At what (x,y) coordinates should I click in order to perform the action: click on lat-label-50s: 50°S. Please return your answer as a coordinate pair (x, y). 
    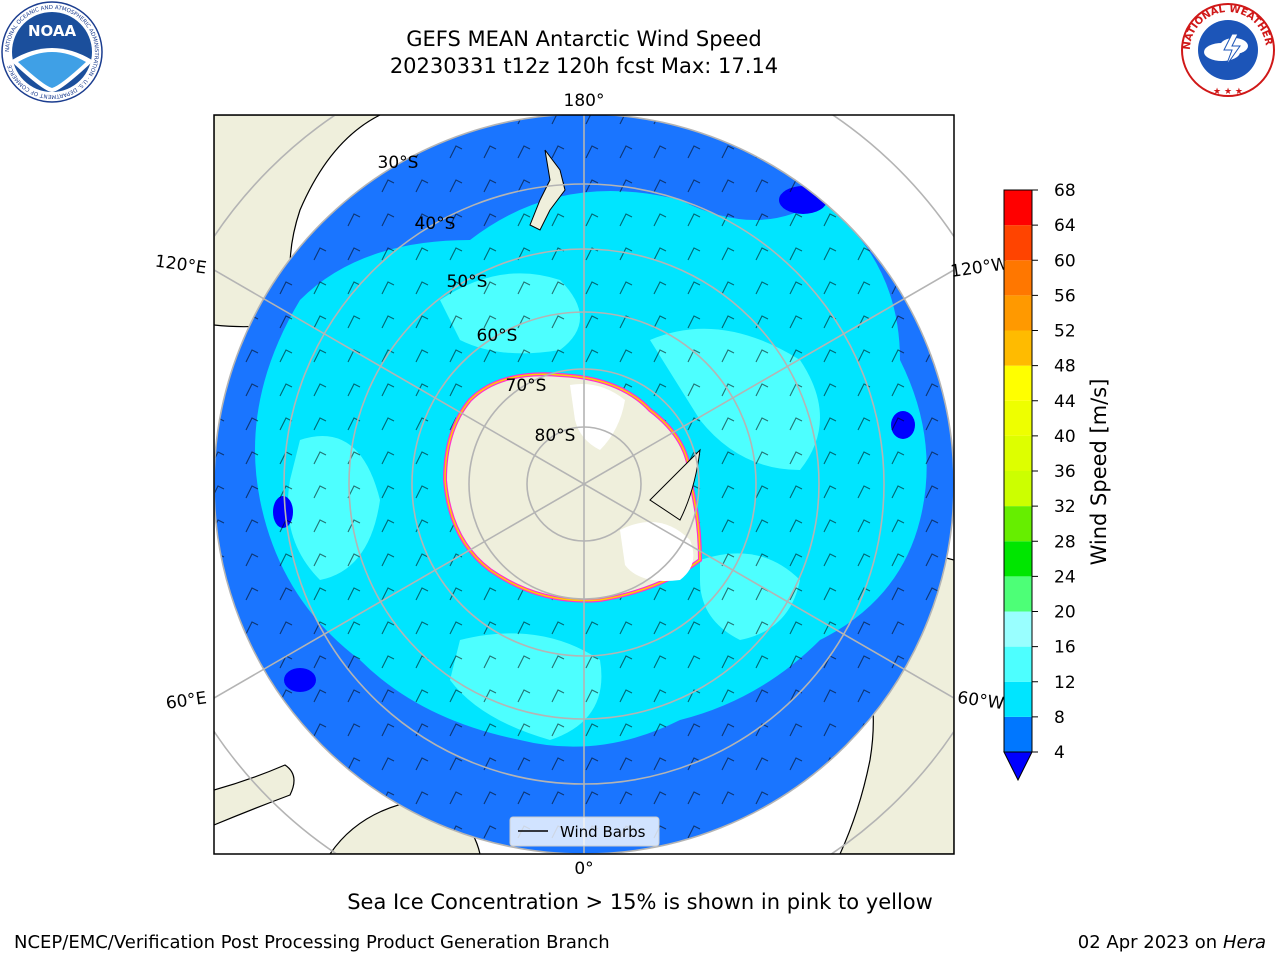
    Looking at the image, I should click on (467, 282).